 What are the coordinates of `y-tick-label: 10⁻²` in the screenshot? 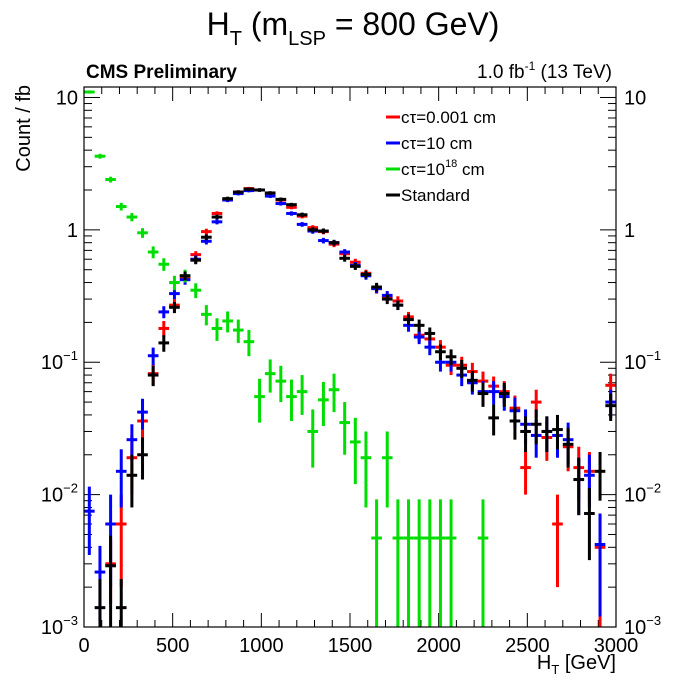 It's located at (59, 494).